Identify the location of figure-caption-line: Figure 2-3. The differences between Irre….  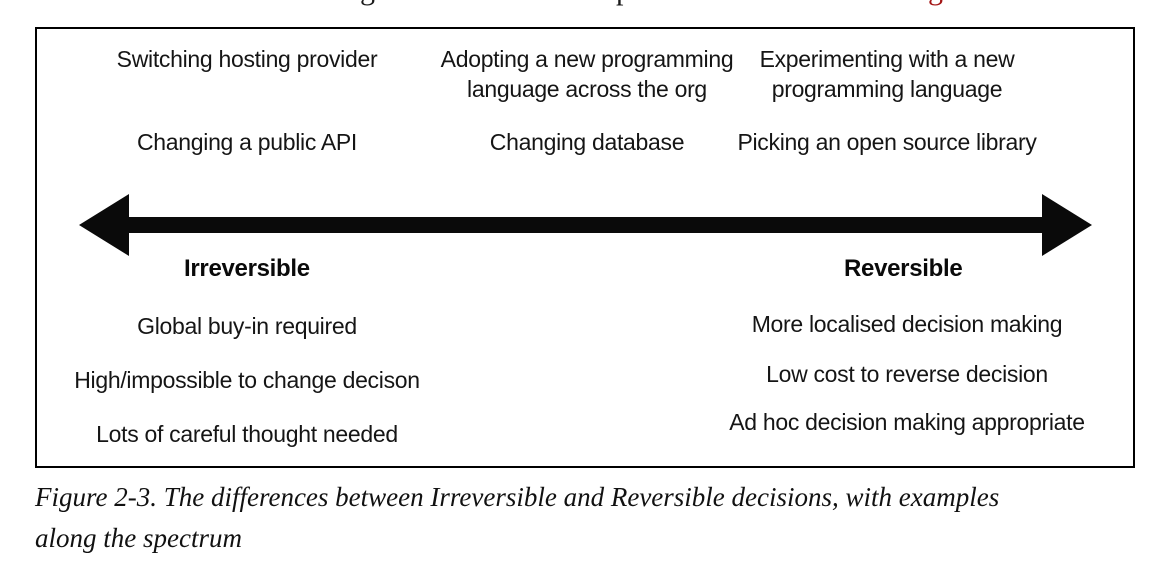
(517, 497).